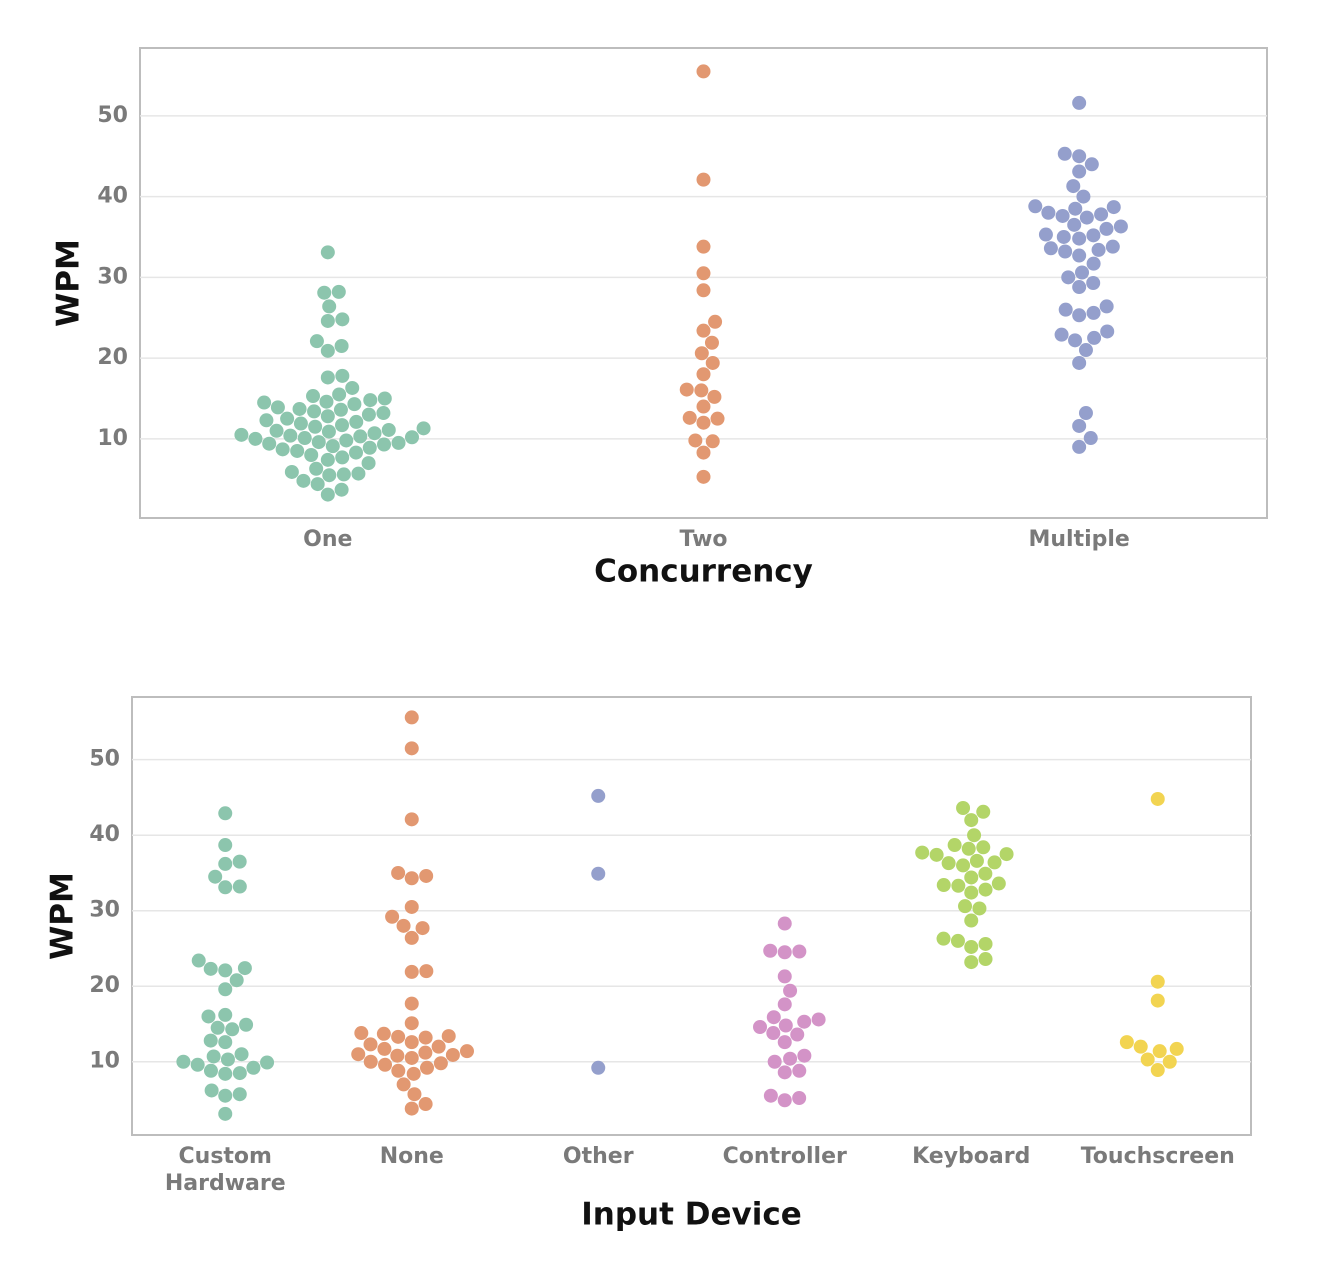  What do you see at coordinates (412, 1156) in the screenshot?
I see `x-tick-label-box: None` at bounding box center [412, 1156].